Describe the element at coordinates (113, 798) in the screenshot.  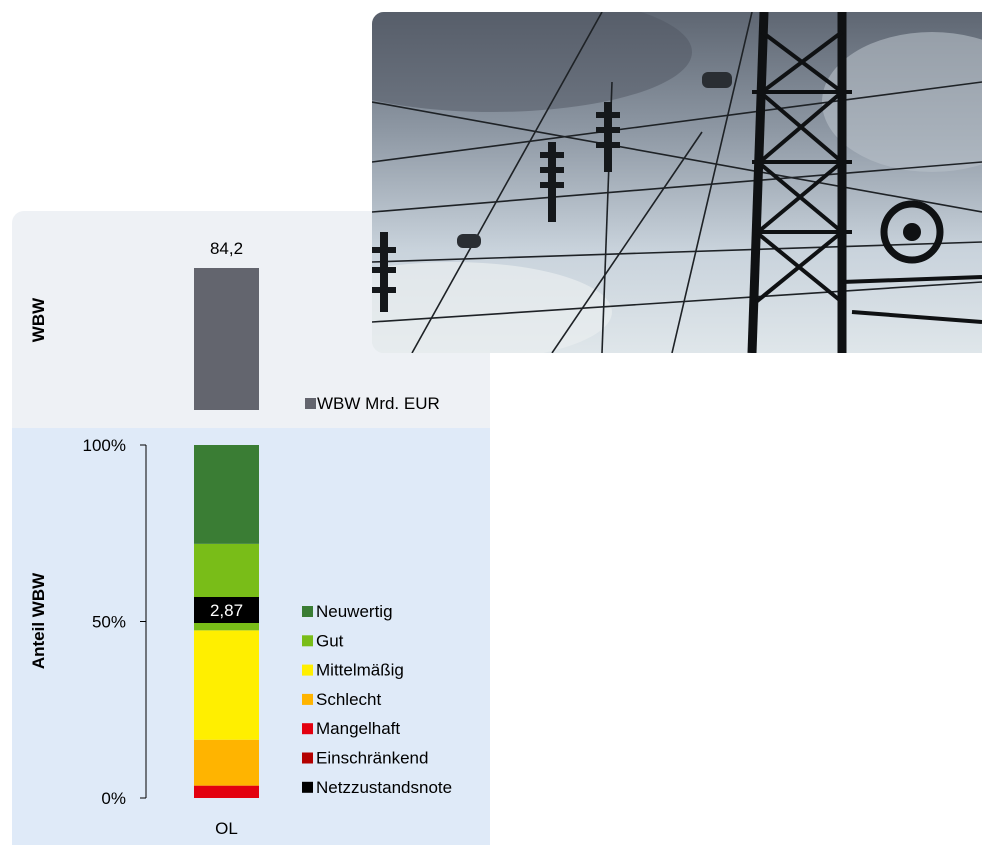
I see `y-tick-label: 0%` at that location.